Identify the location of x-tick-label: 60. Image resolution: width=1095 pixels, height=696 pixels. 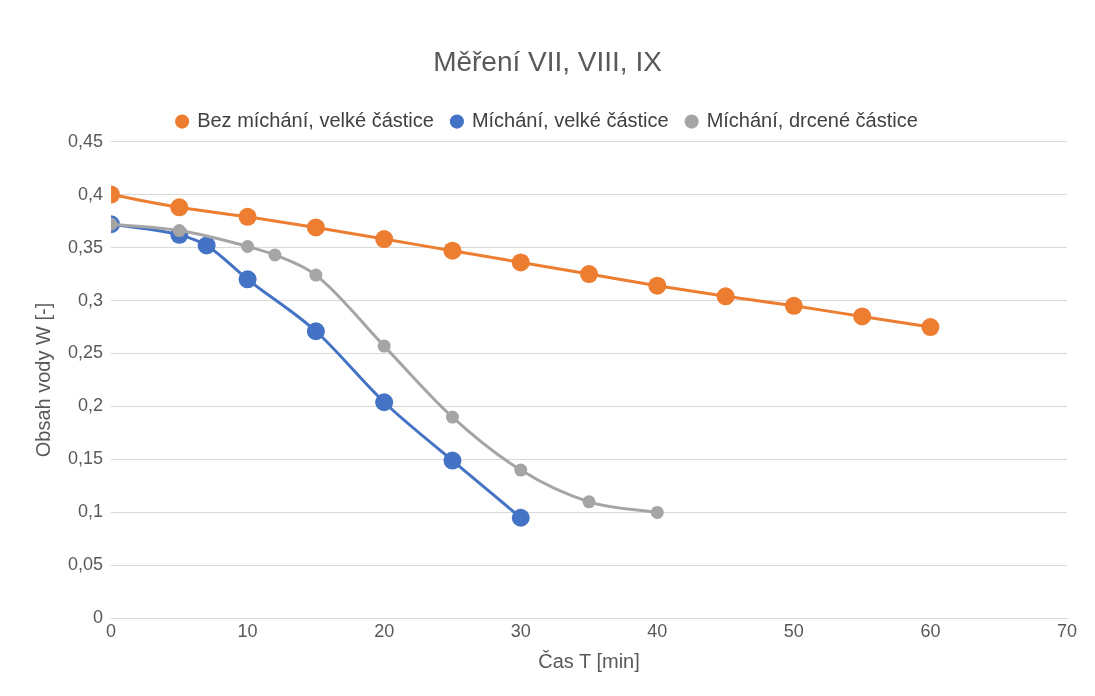
(930, 631).